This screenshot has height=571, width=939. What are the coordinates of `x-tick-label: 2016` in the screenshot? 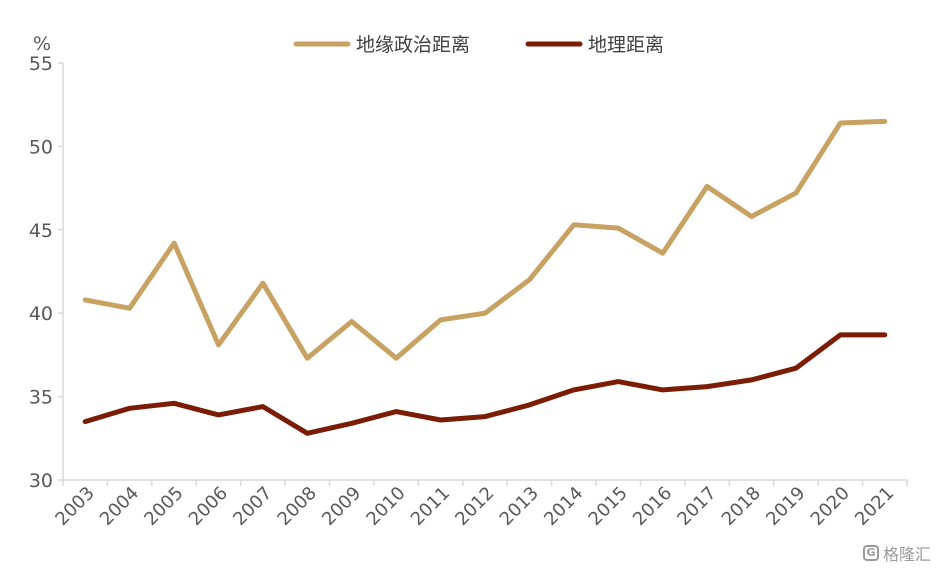 It's located at (652, 506).